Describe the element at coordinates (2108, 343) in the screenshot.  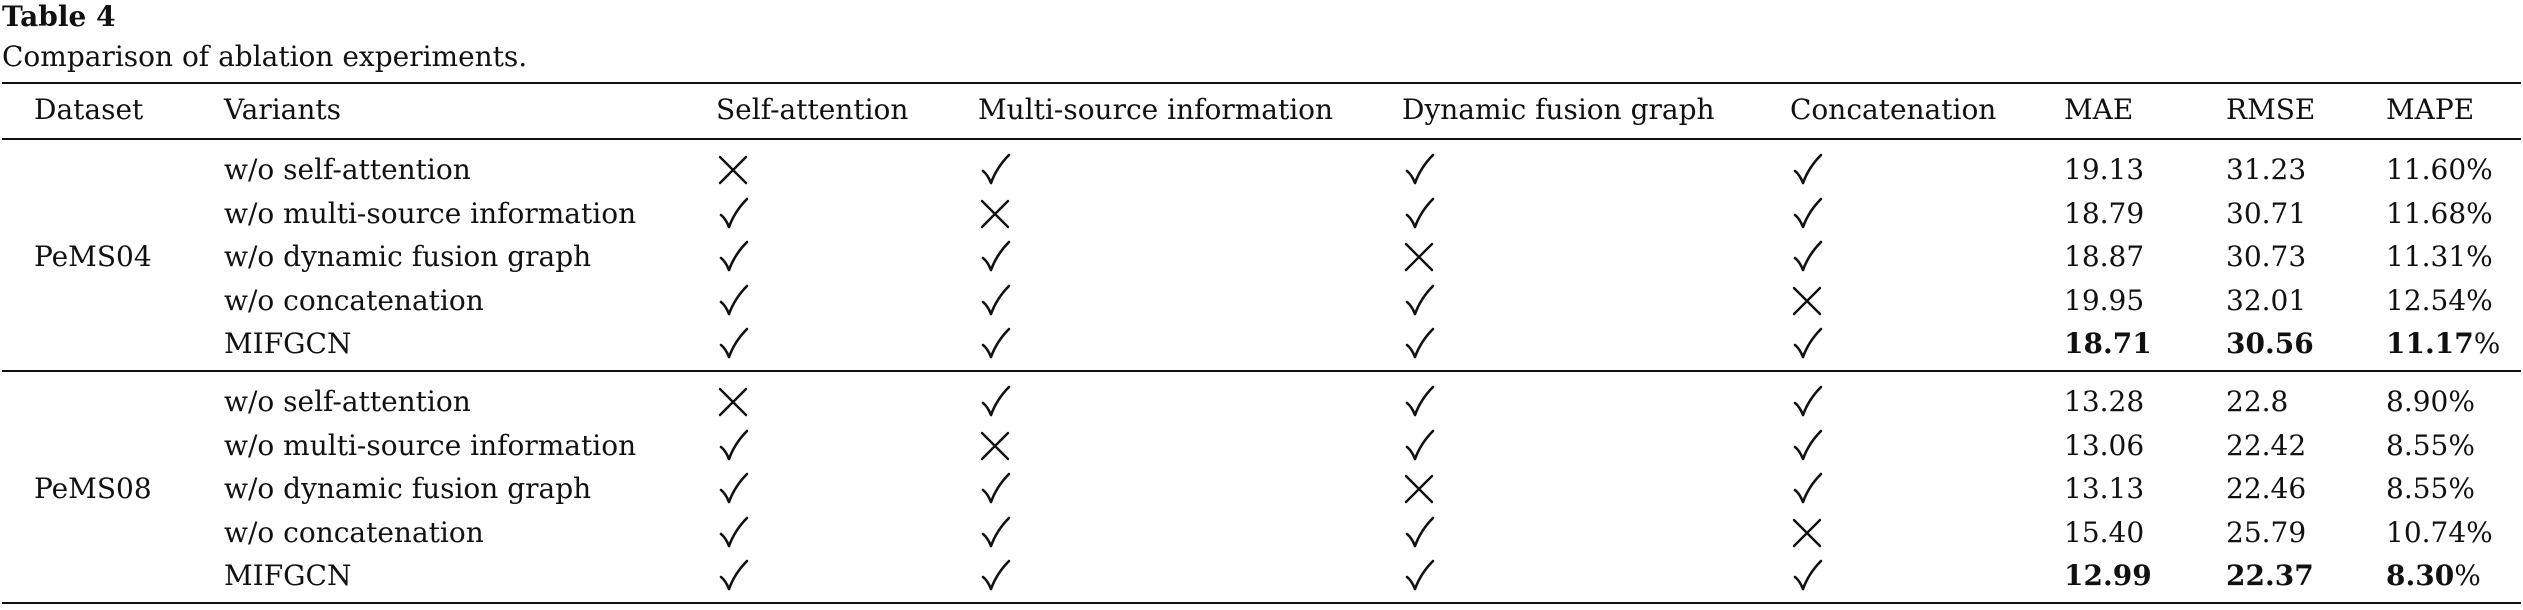
I see `mae-cell: 18.71` at that location.